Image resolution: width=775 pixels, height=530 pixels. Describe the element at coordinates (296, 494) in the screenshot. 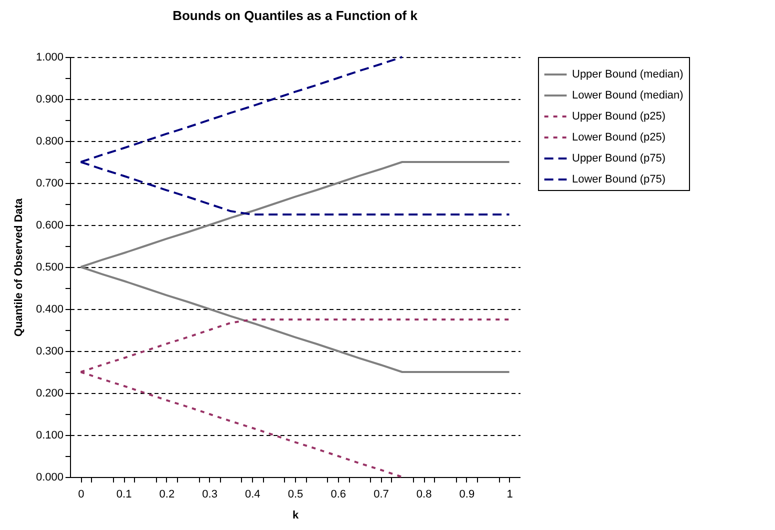

I see `x-tick-label: 0.5` at that location.